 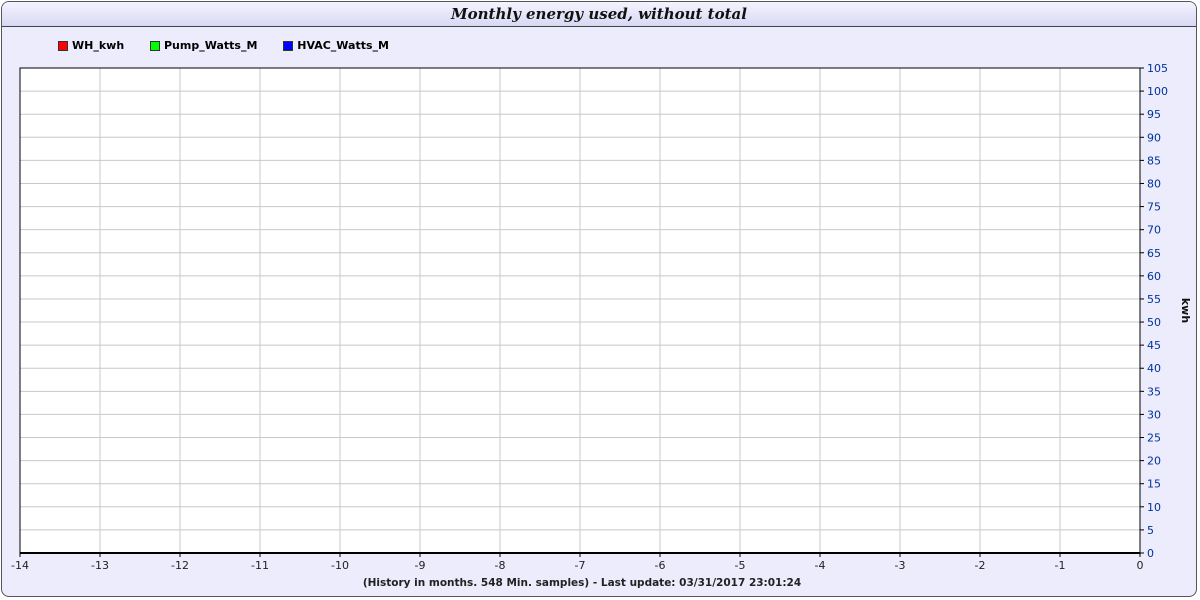 I want to click on legend-item-wh: WH_kwh, so click(x=91, y=45).